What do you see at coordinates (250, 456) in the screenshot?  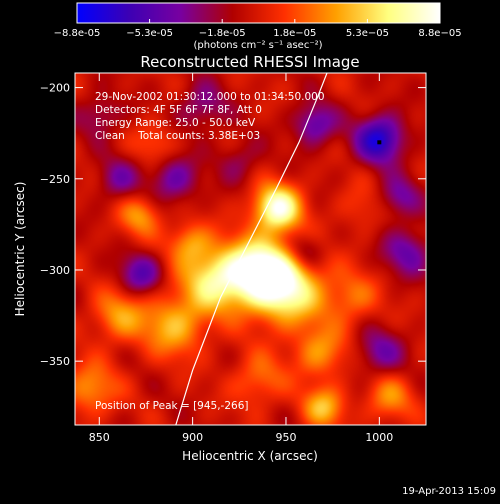 I see `x-axis-label: Heliocentric X (arcsec)` at bounding box center [250, 456].